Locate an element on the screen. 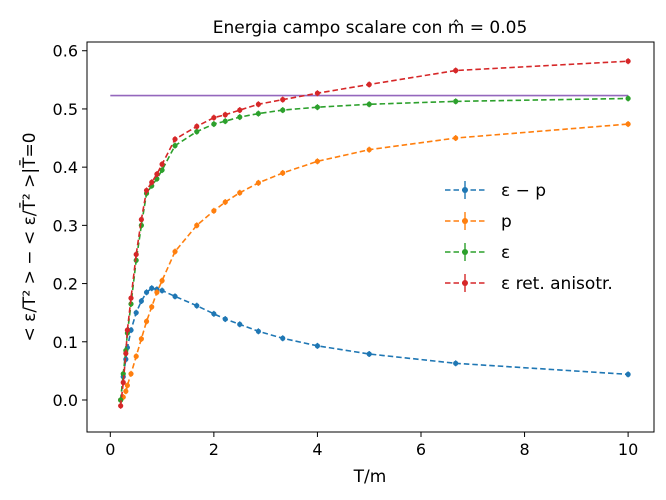 Image resolution: width=666 pixels, height=500 pixels. legend: ε − p pε ε ret. anisotr. is located at coordinates (529, 237).